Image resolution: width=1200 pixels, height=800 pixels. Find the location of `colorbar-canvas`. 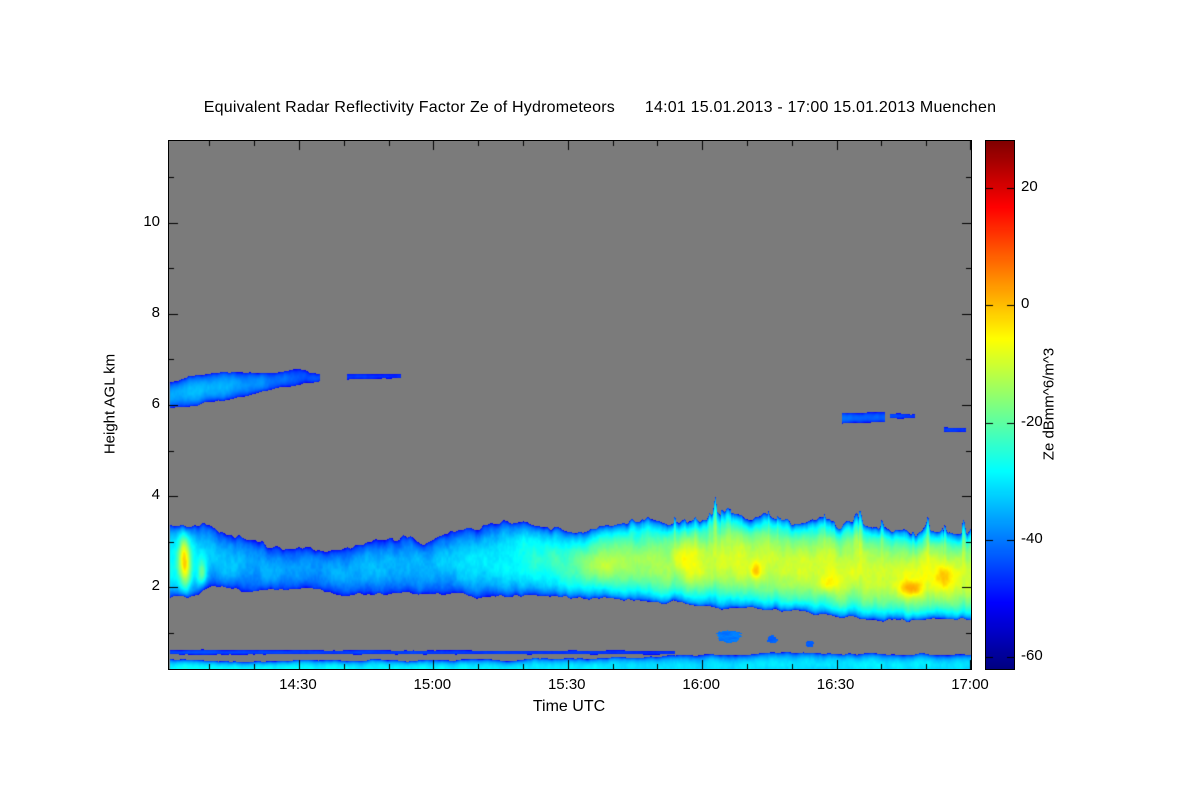

colorbar-canvas is located at coordinates (1000, 405).